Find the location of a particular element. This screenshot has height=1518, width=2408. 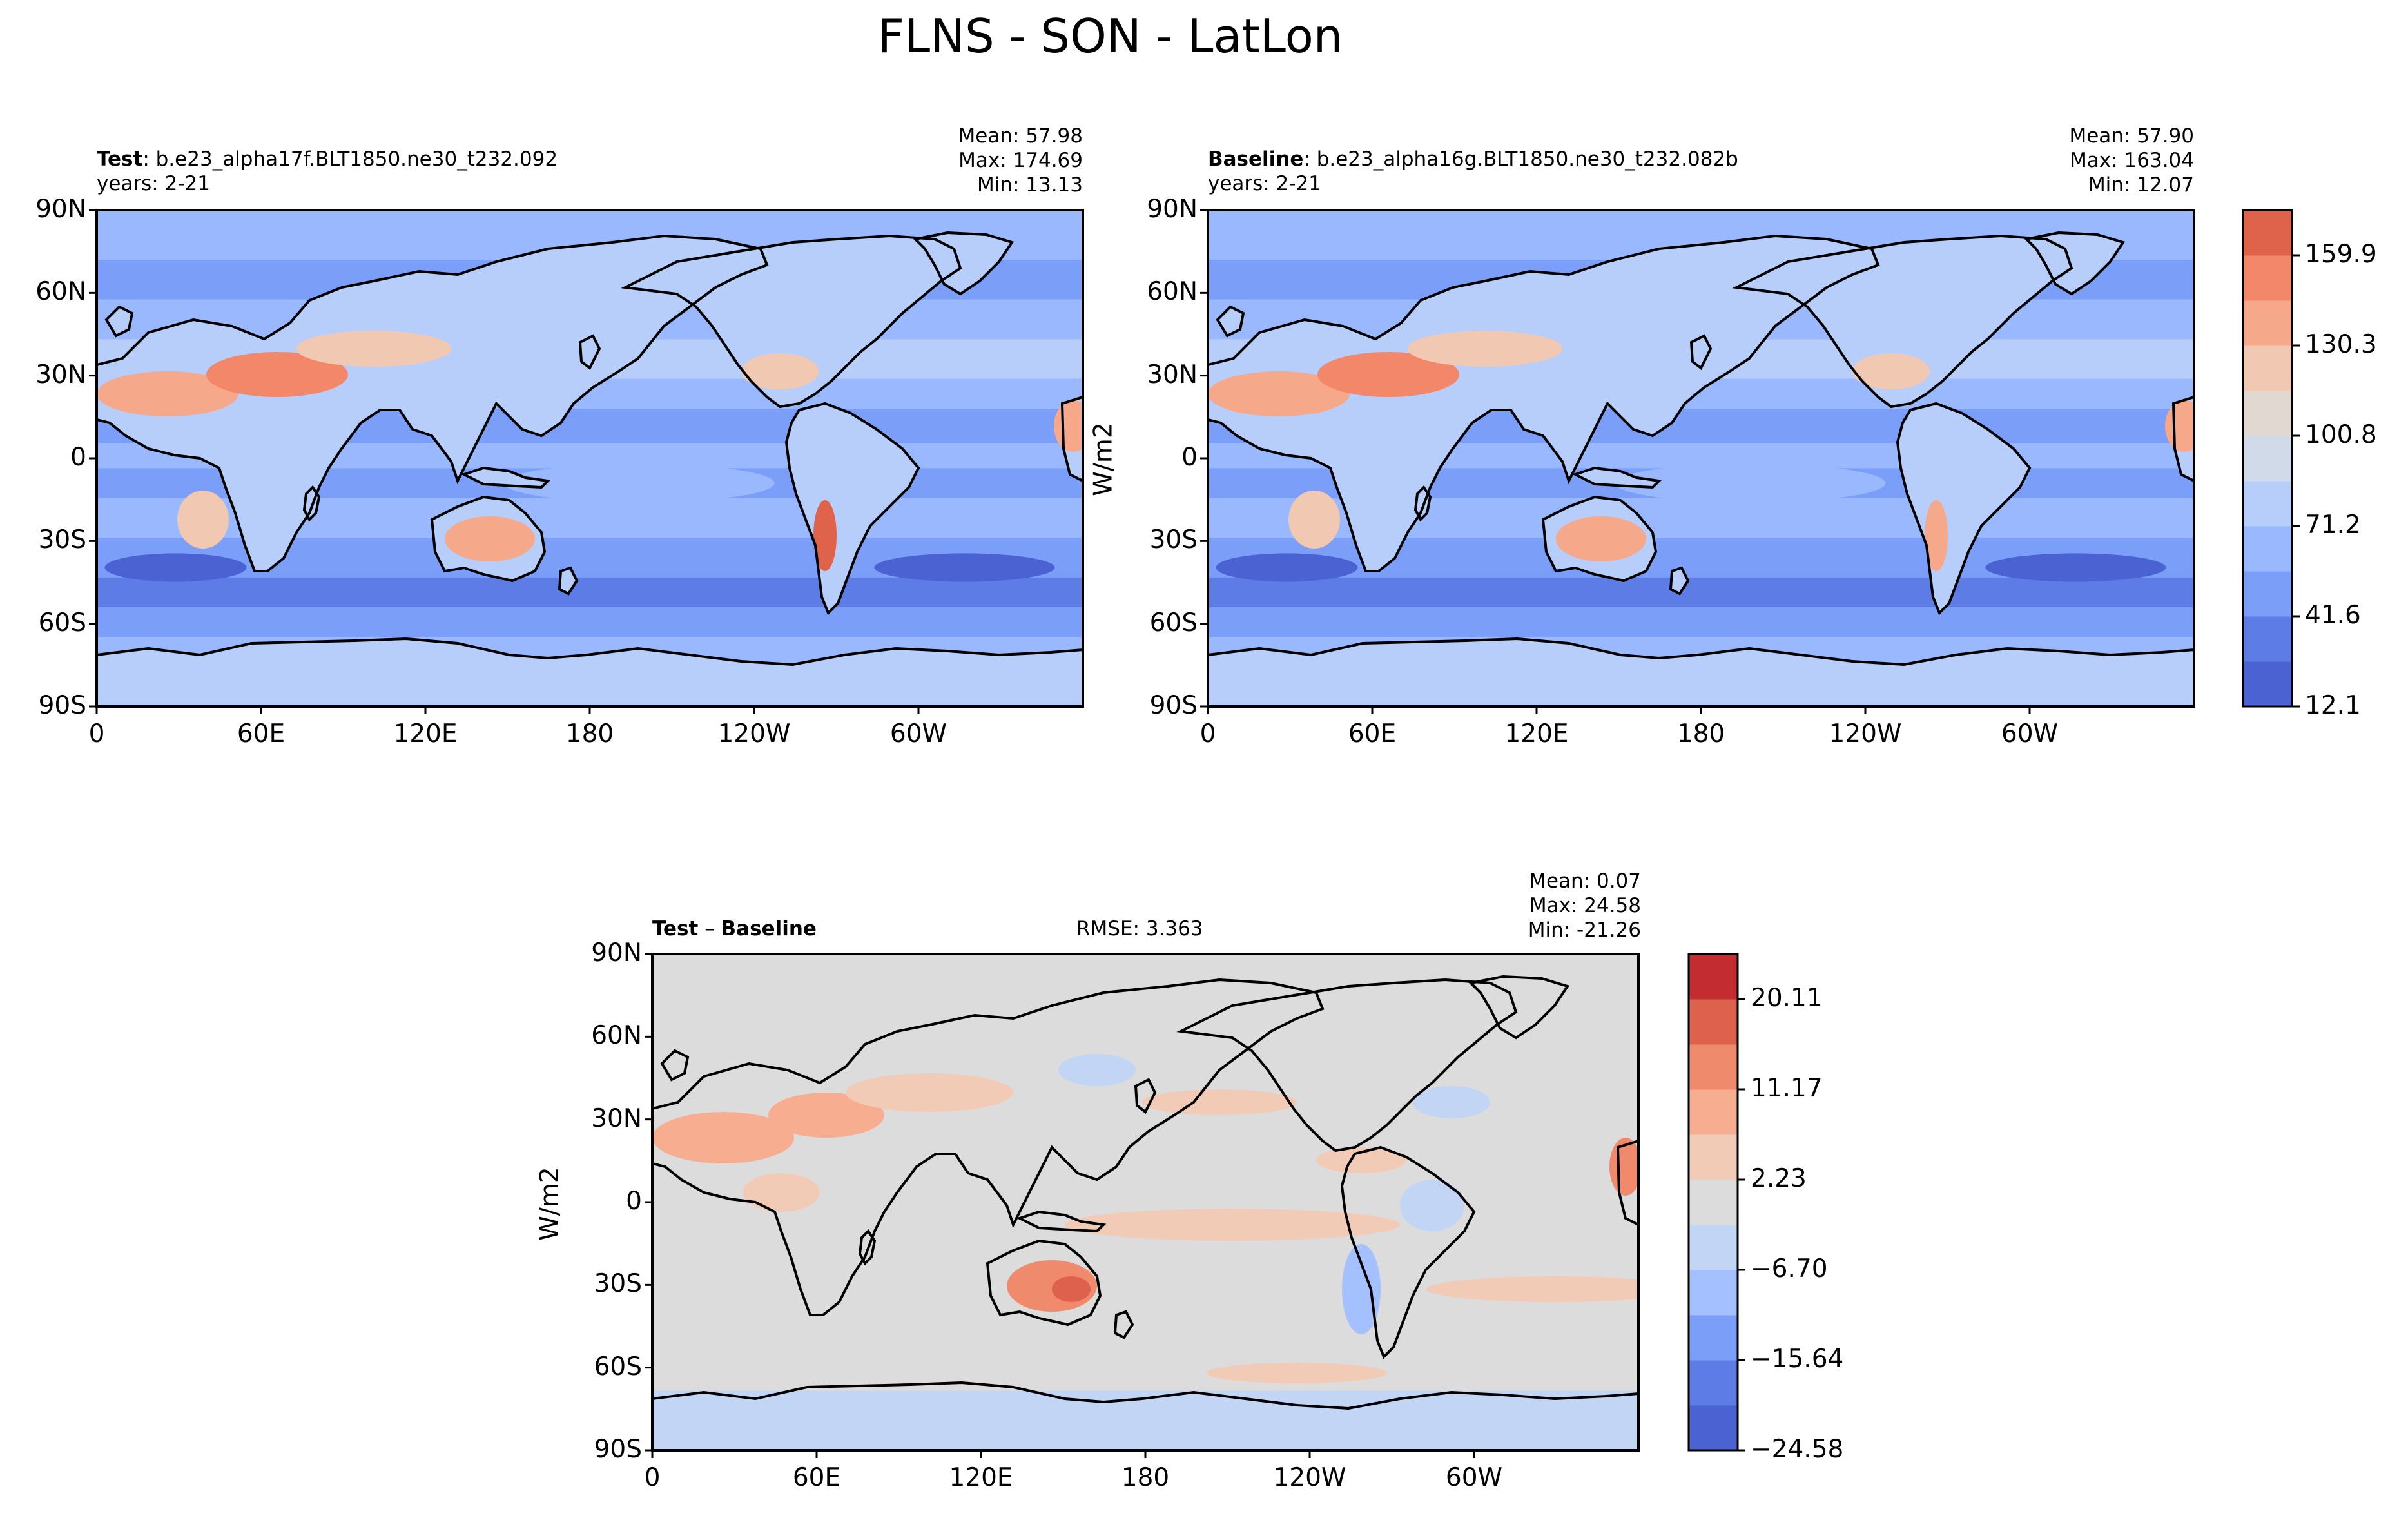

colorbar-tick-label: 41.6 is located at coordinates (2333, 615).